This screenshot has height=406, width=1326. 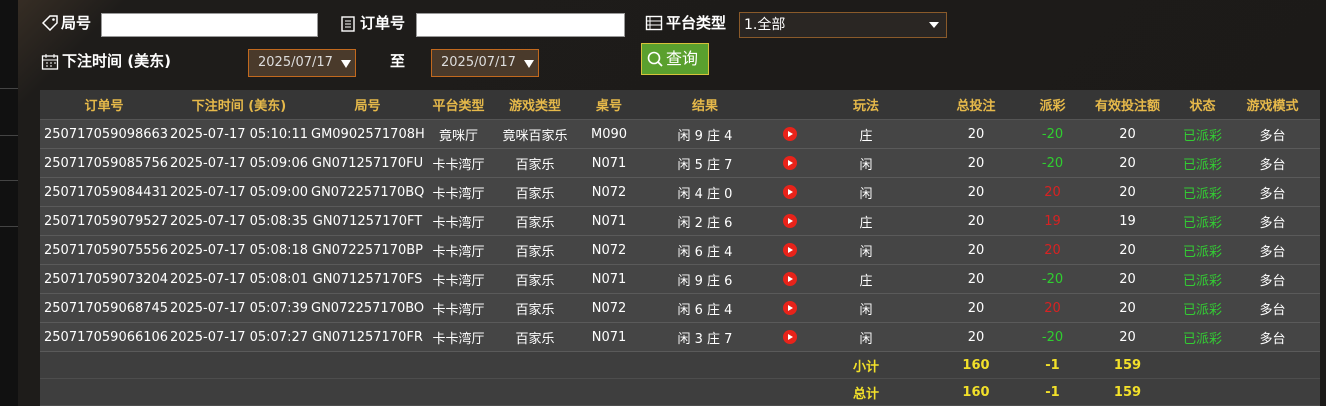 I want to click on bet-time: 2025-07-17 05:07:27, so click(x=239, y=337).